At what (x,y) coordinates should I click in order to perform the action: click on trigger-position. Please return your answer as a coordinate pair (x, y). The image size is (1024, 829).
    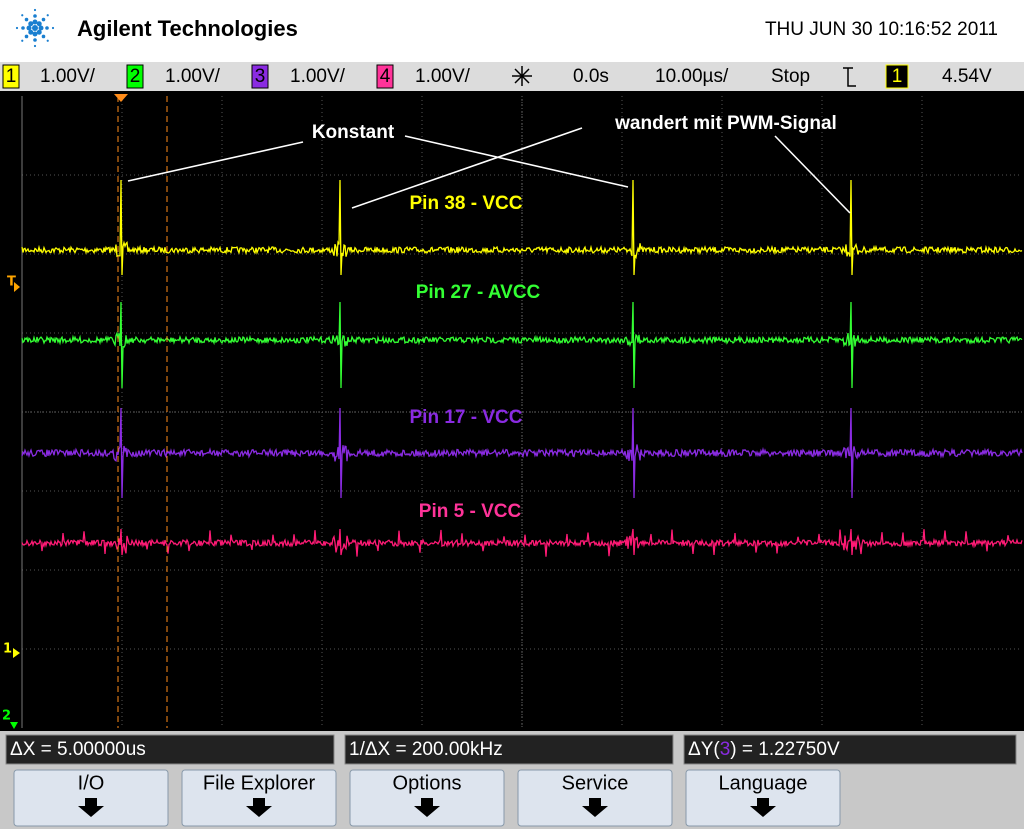
    Looking at the image, I should click on (121, 98).